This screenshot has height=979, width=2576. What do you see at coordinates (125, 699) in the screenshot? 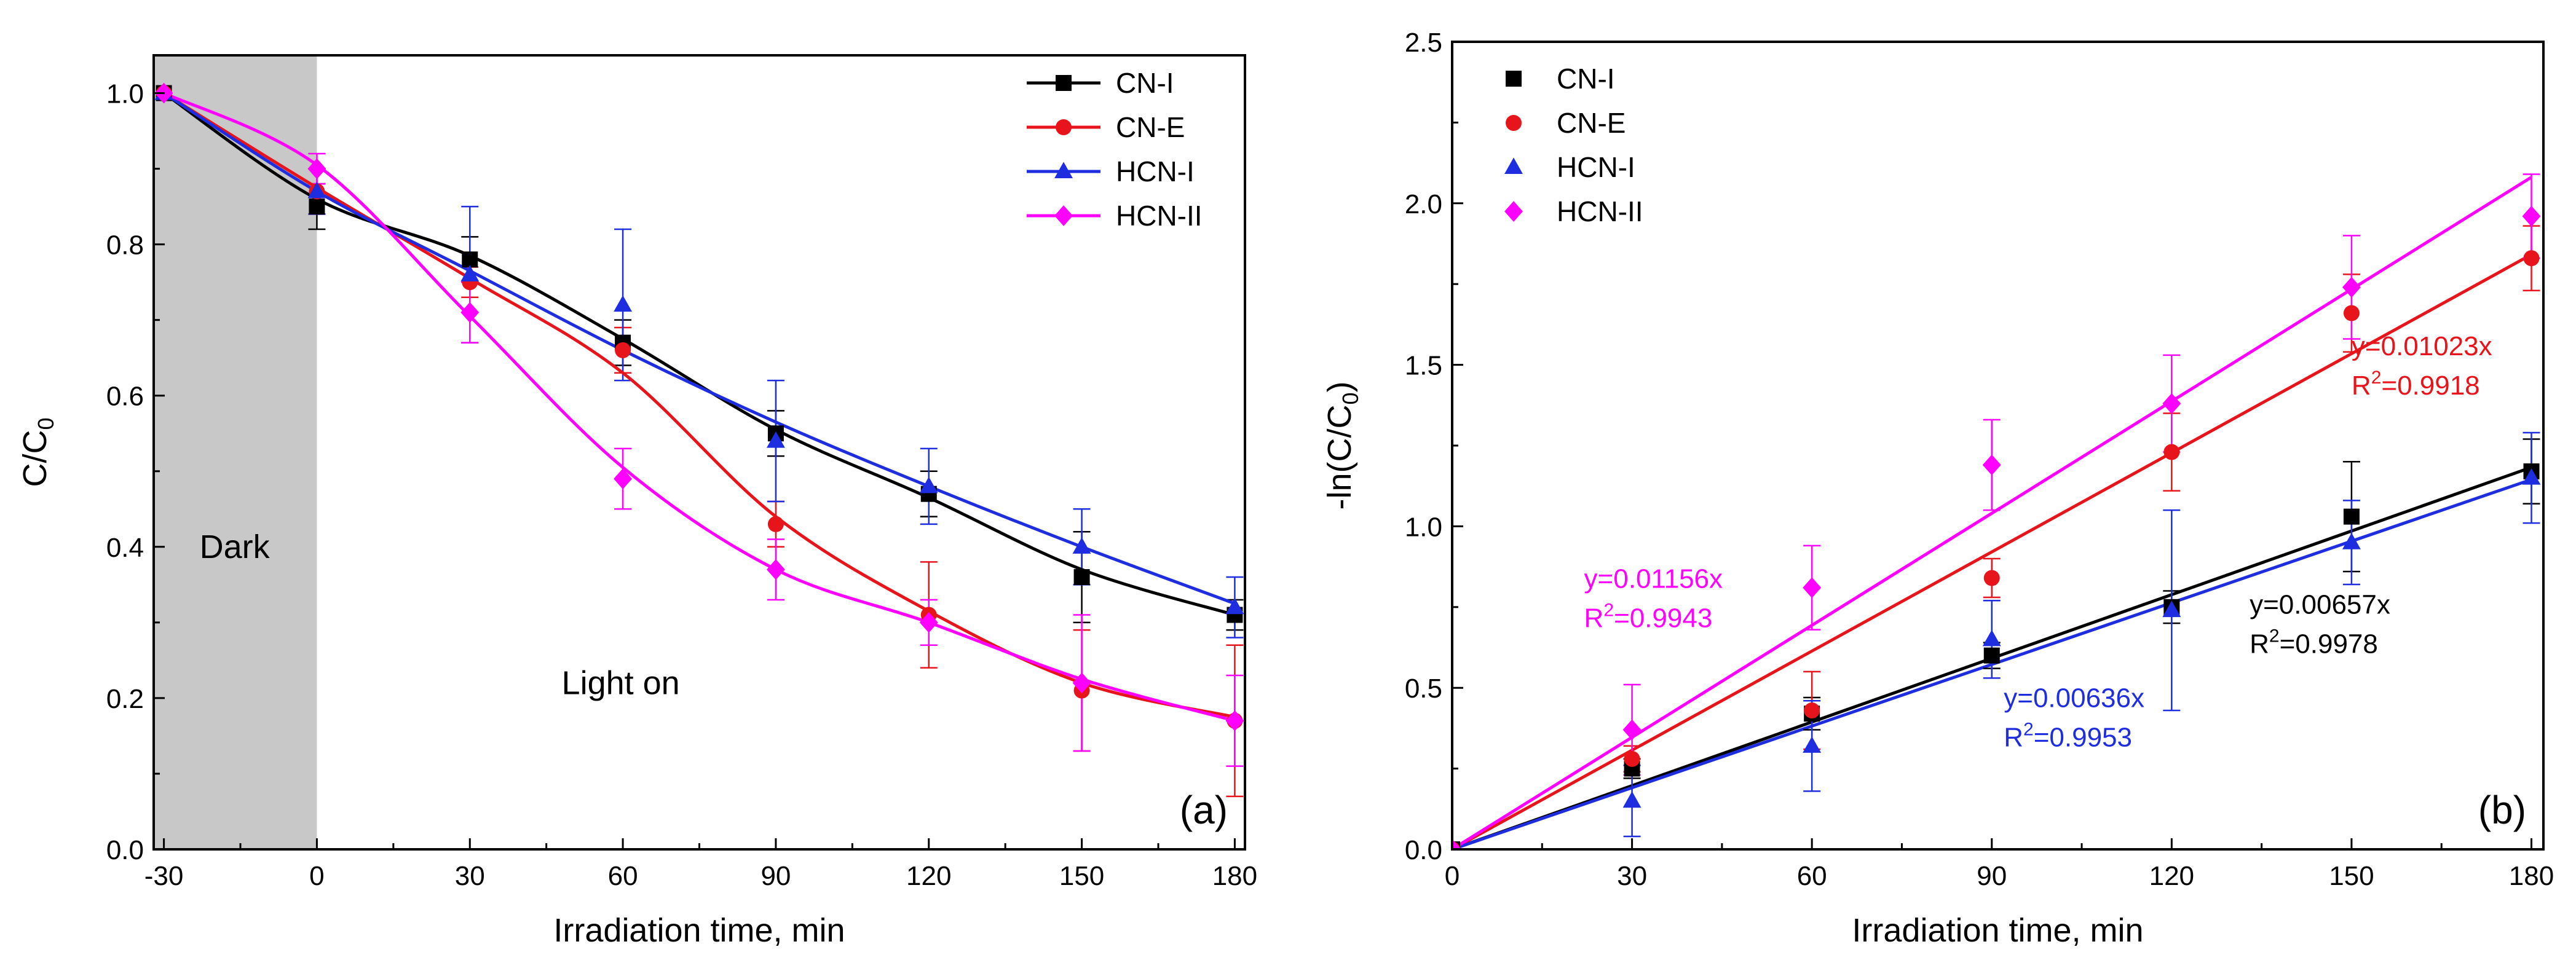
I see `y-tick-label: 0.2` at bounding box center [125, 699].